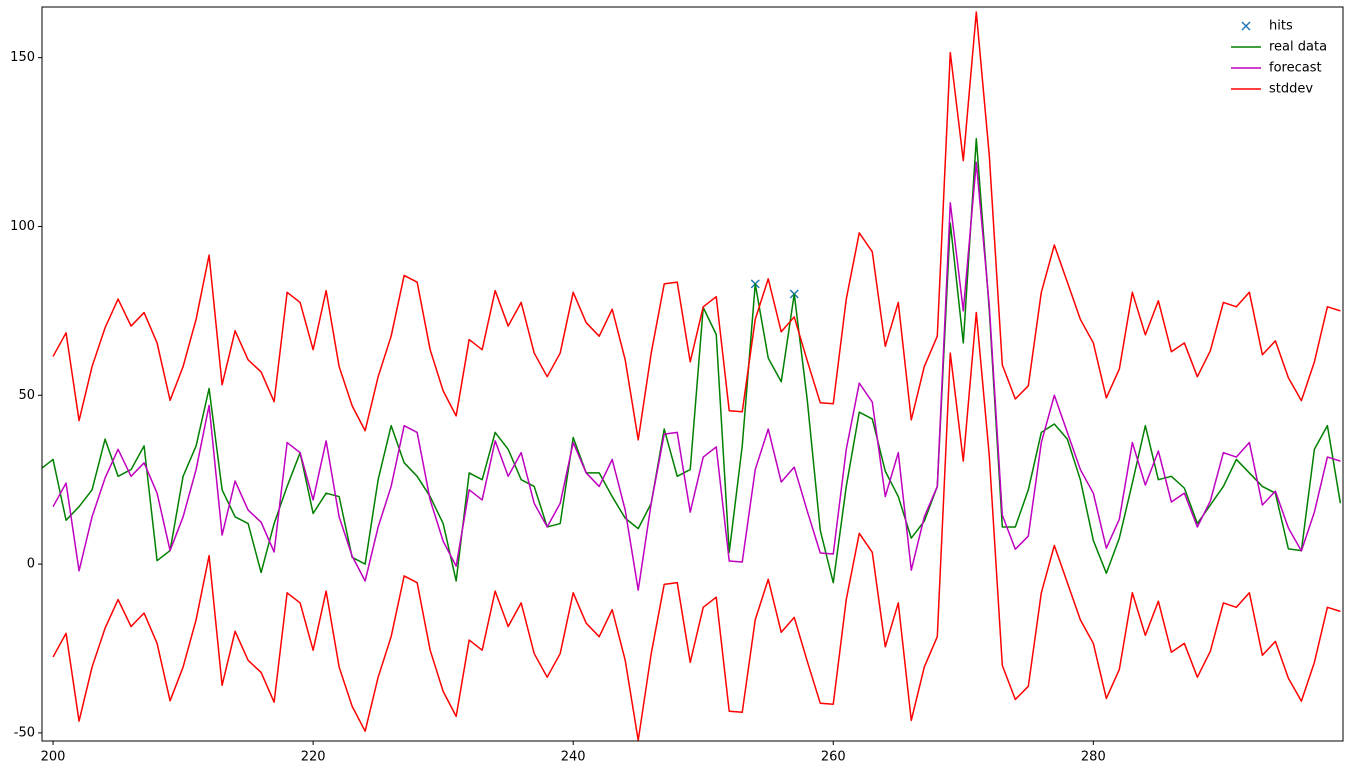 The width and height of the screenshot is (1349, 771). What do you see at coordinates (1291, 89) in the screenshot?
I see `legend-label: stddev` at bounding box center [1291, 89].